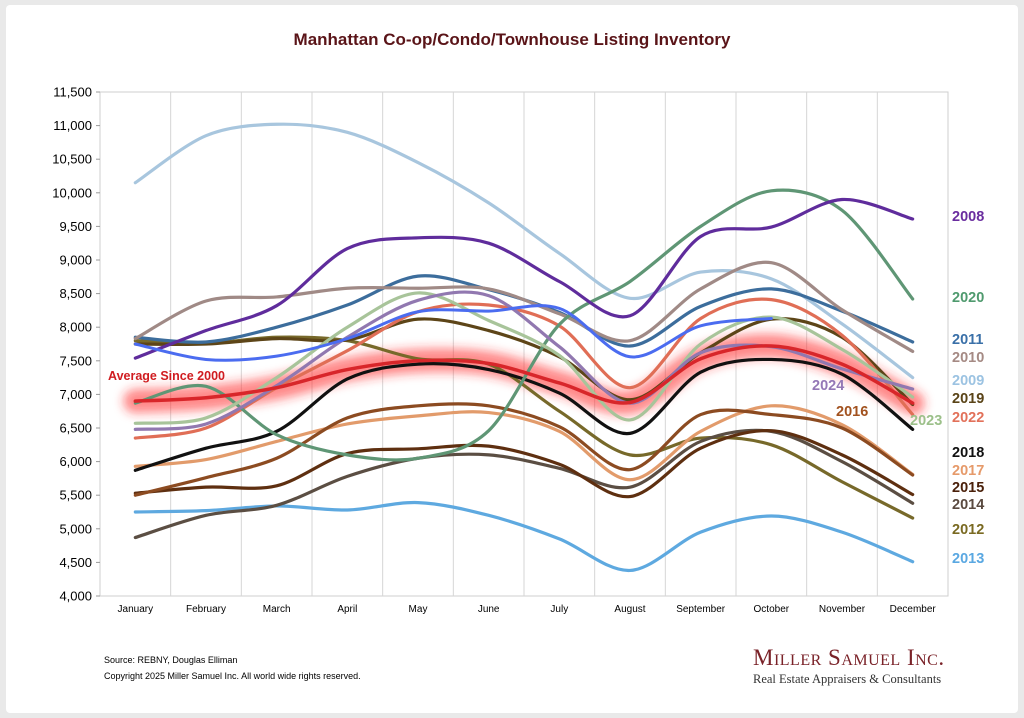 This screenshot has width=1024, height=718. What do you see at coordinates (701, 609) in the screenshot?
I see `x-tick-label: September` at bounding box center [701, 609].